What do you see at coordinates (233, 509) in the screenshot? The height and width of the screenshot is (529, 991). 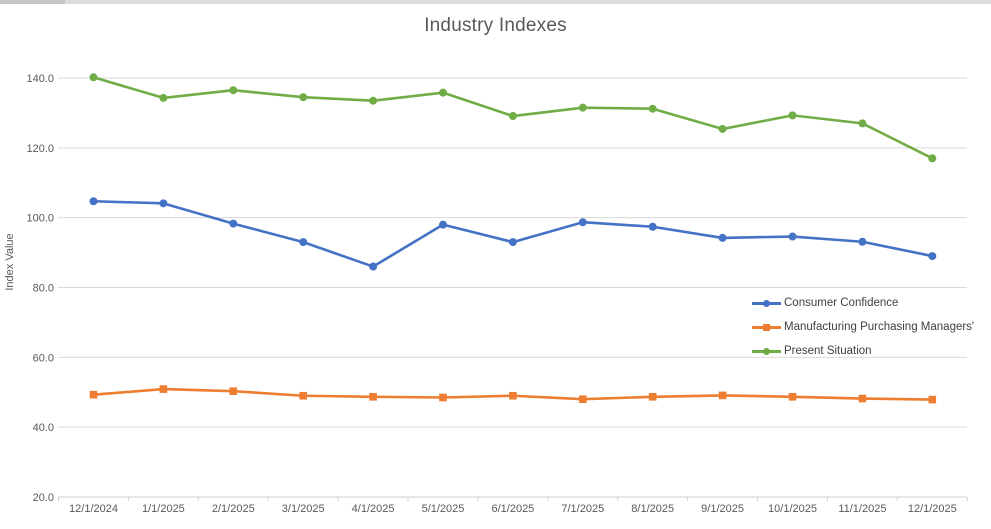 I see `x-axis-label: 2/1/2025` at bounding box center [233, 509].